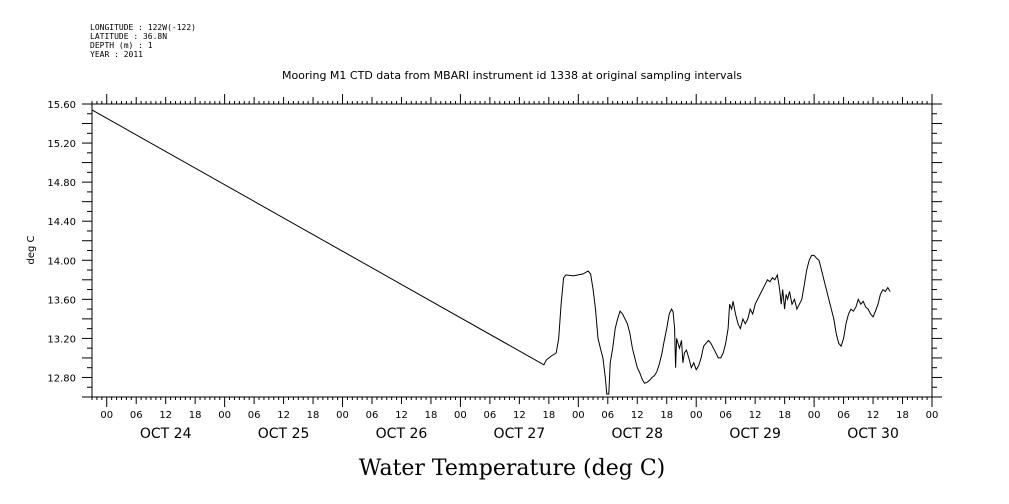 Image resolution: width=1009 pixels, height=504 pixels. Describe the element at coordinates (61, 105) in the screenshot. I see `y-tick-label: 15.60` at that location.